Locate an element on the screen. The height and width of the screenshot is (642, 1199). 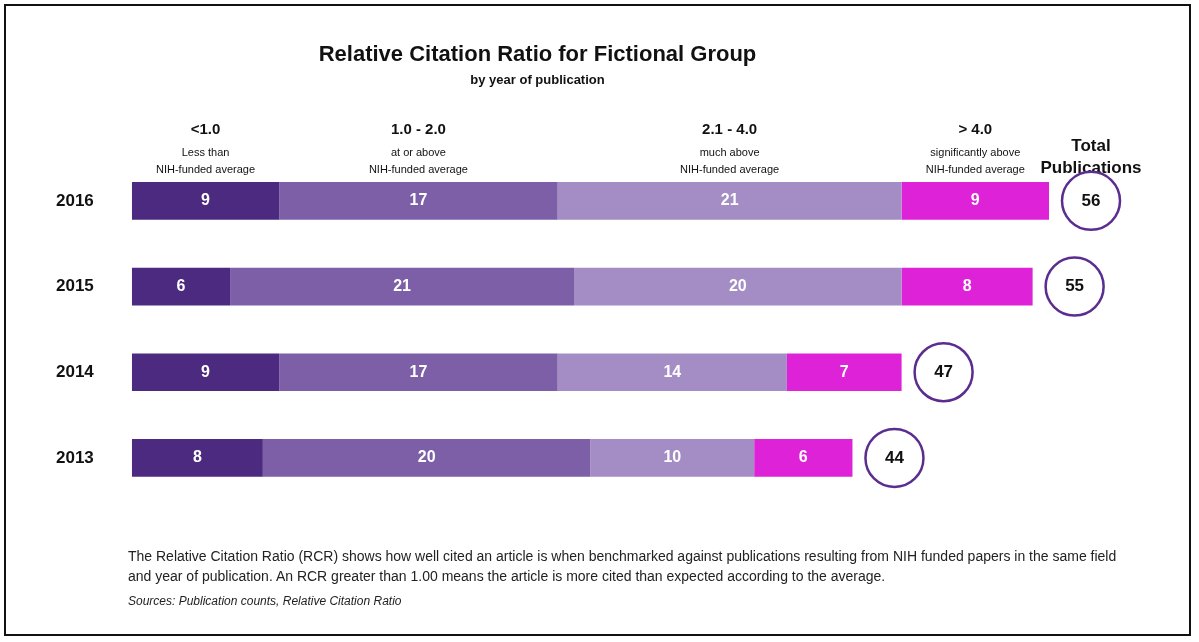
text: The Relative Citation Ratio (RCR) shows how well cited an article is when benchmarked against publications resulting from NIH funded papers in the same field and year of publication. An RCR greater than 1.00 means the article is more cited than expected according to the average. is located at coordinates (623, 567).